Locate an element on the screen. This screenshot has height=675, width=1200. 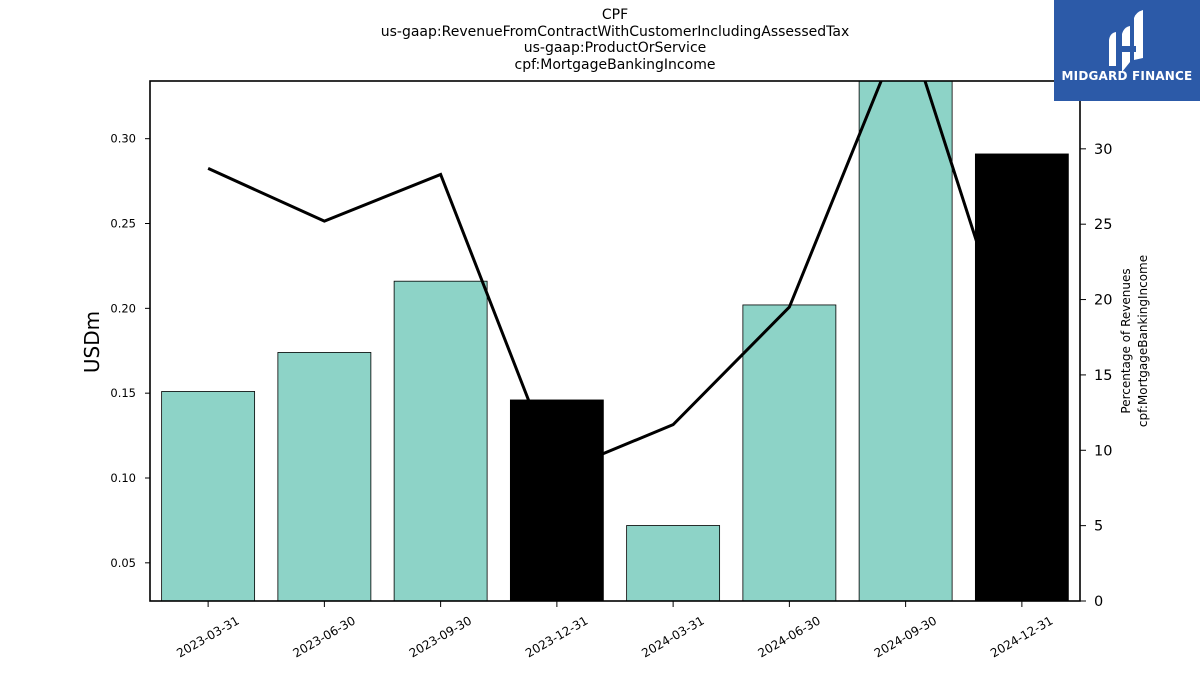
title-line-1: CPF is located at coordinates (615, 15).